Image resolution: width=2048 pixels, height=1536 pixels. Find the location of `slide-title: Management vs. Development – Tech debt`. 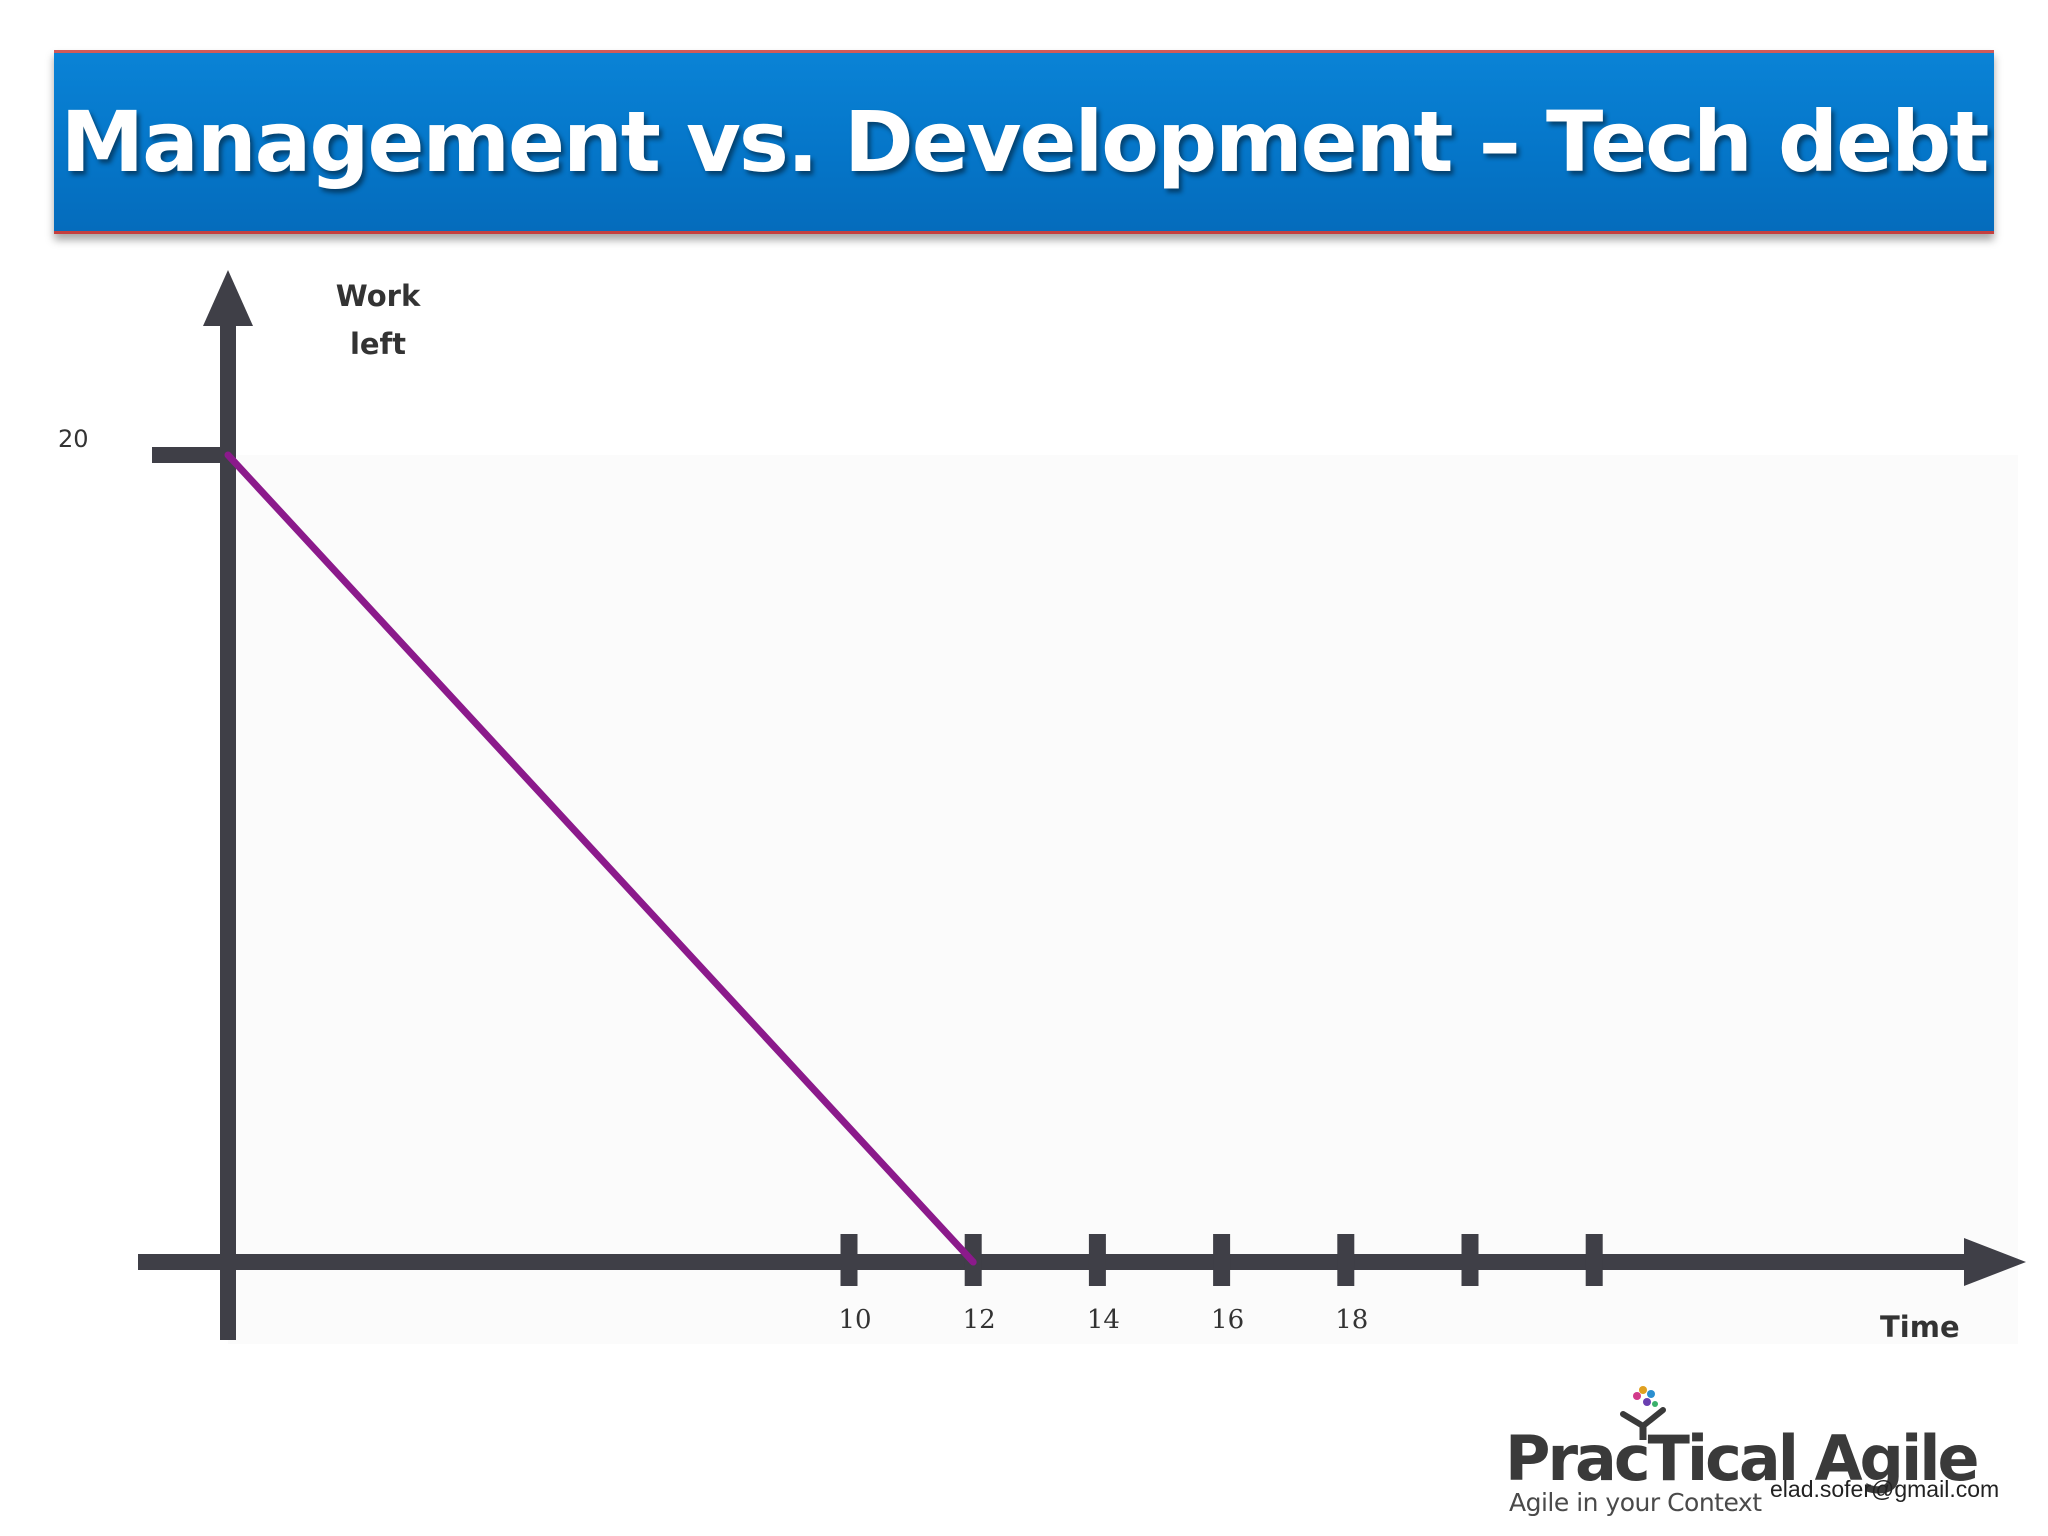

slide-title: Management vs. Development – Tech debt is located at coordinates (1025, 142).